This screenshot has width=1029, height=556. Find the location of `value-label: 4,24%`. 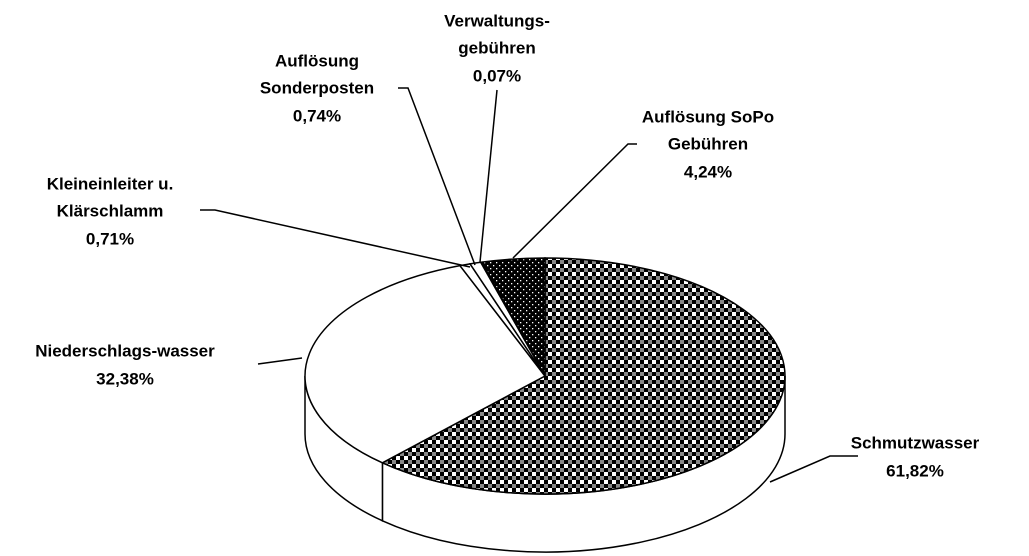

value-label: 4,24% is located at coordinates (708, 171).